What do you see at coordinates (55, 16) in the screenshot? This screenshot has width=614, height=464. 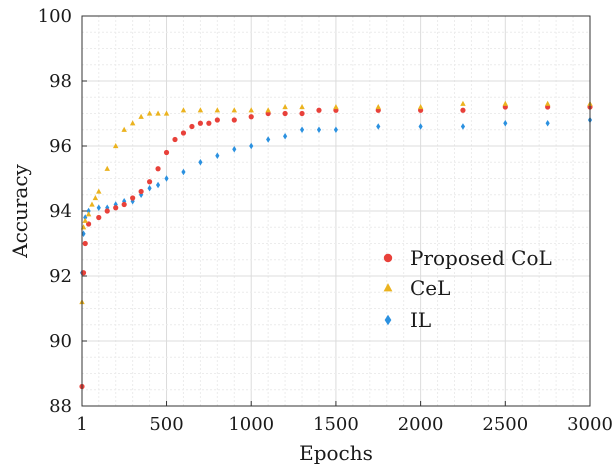 I see `y-tick-label: 100` at bounding box center [55, 16].